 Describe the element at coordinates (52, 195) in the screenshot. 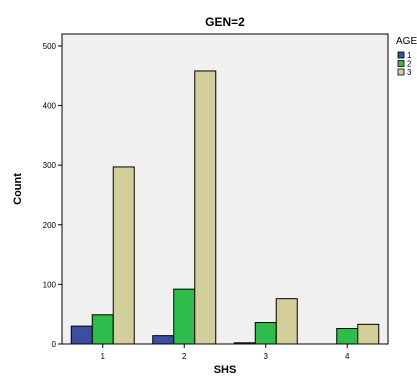

I see `y-axis: 0 100 200 300 400 500` at that location.